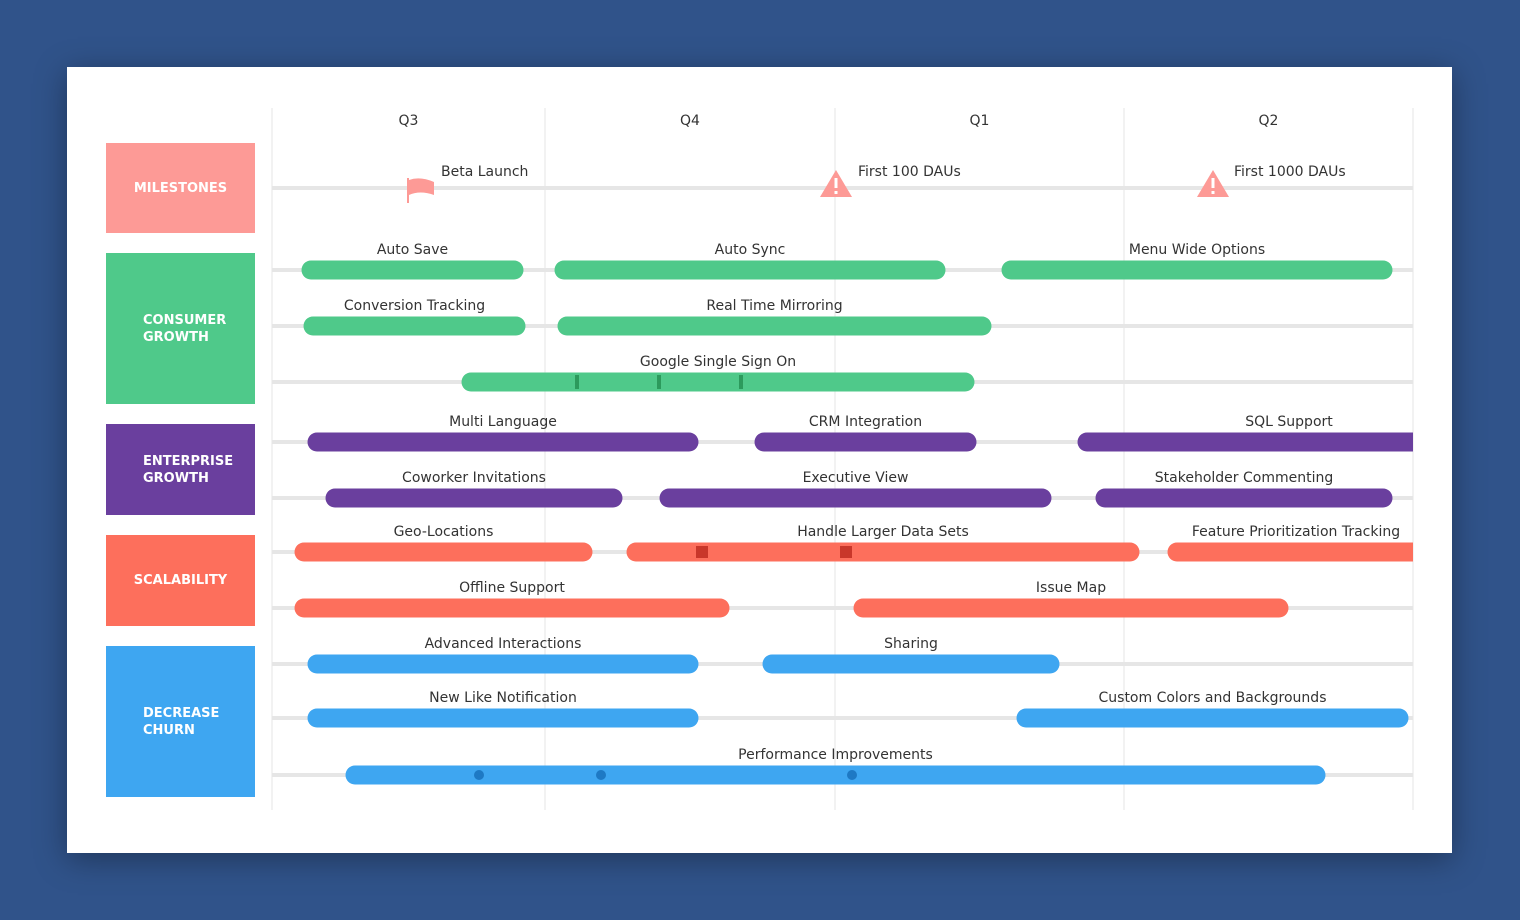 The width and height of the screenshot is (1520, 920). Describe the element at coordinates (409, 121) in the screenshot. I see `quarter-label: Q3` at that location.